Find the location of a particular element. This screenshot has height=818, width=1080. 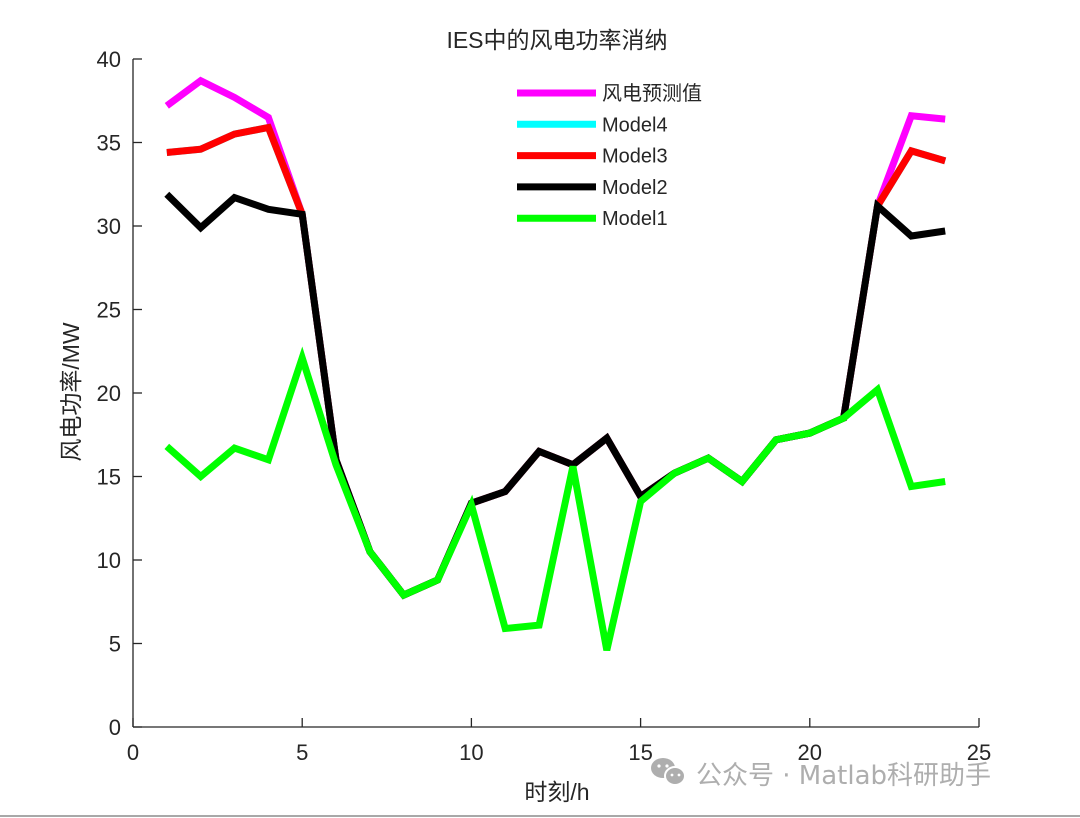

x-tick-label: 10 is located at coordinates (471, 752).